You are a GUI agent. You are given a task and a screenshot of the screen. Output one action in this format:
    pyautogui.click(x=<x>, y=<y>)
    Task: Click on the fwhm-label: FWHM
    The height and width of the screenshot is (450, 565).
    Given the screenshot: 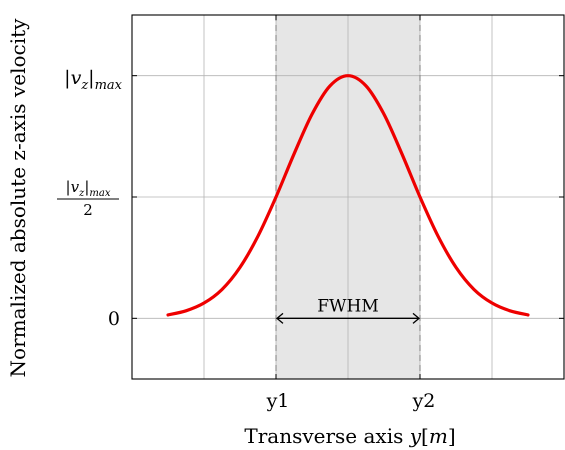 What is the action you would take?
    pyautogui.click(x=348, y=306)
    